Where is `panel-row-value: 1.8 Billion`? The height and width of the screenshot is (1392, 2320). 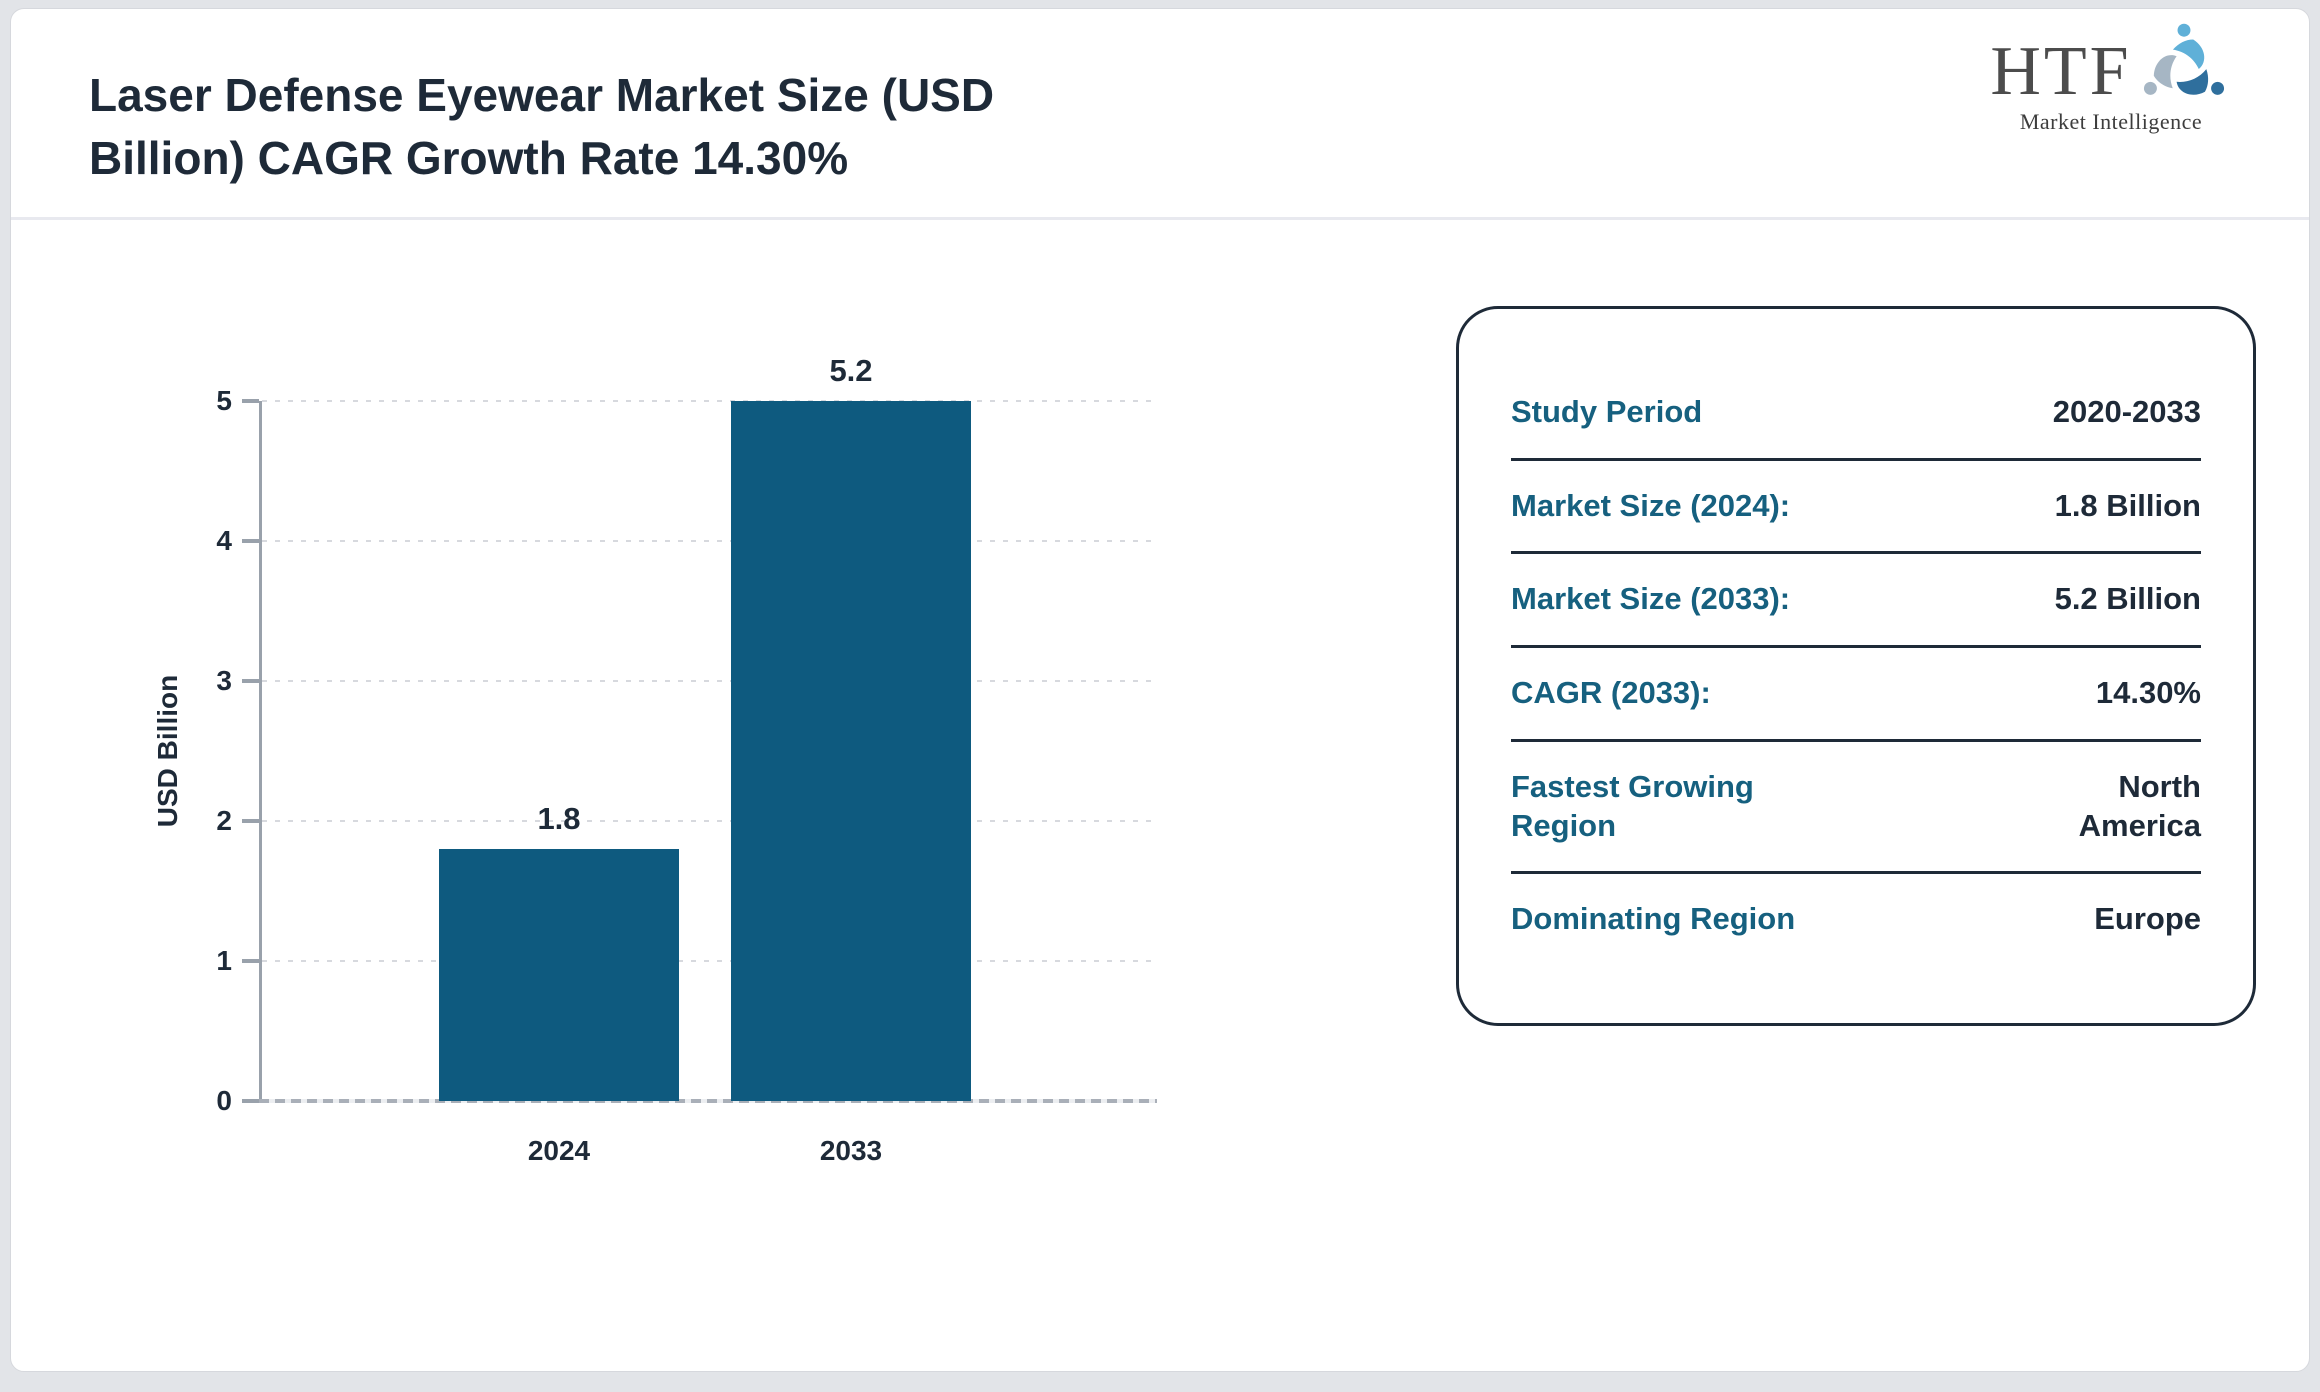
panel-row-value: 1.8 Billion is located at coordinates (2127, 505).